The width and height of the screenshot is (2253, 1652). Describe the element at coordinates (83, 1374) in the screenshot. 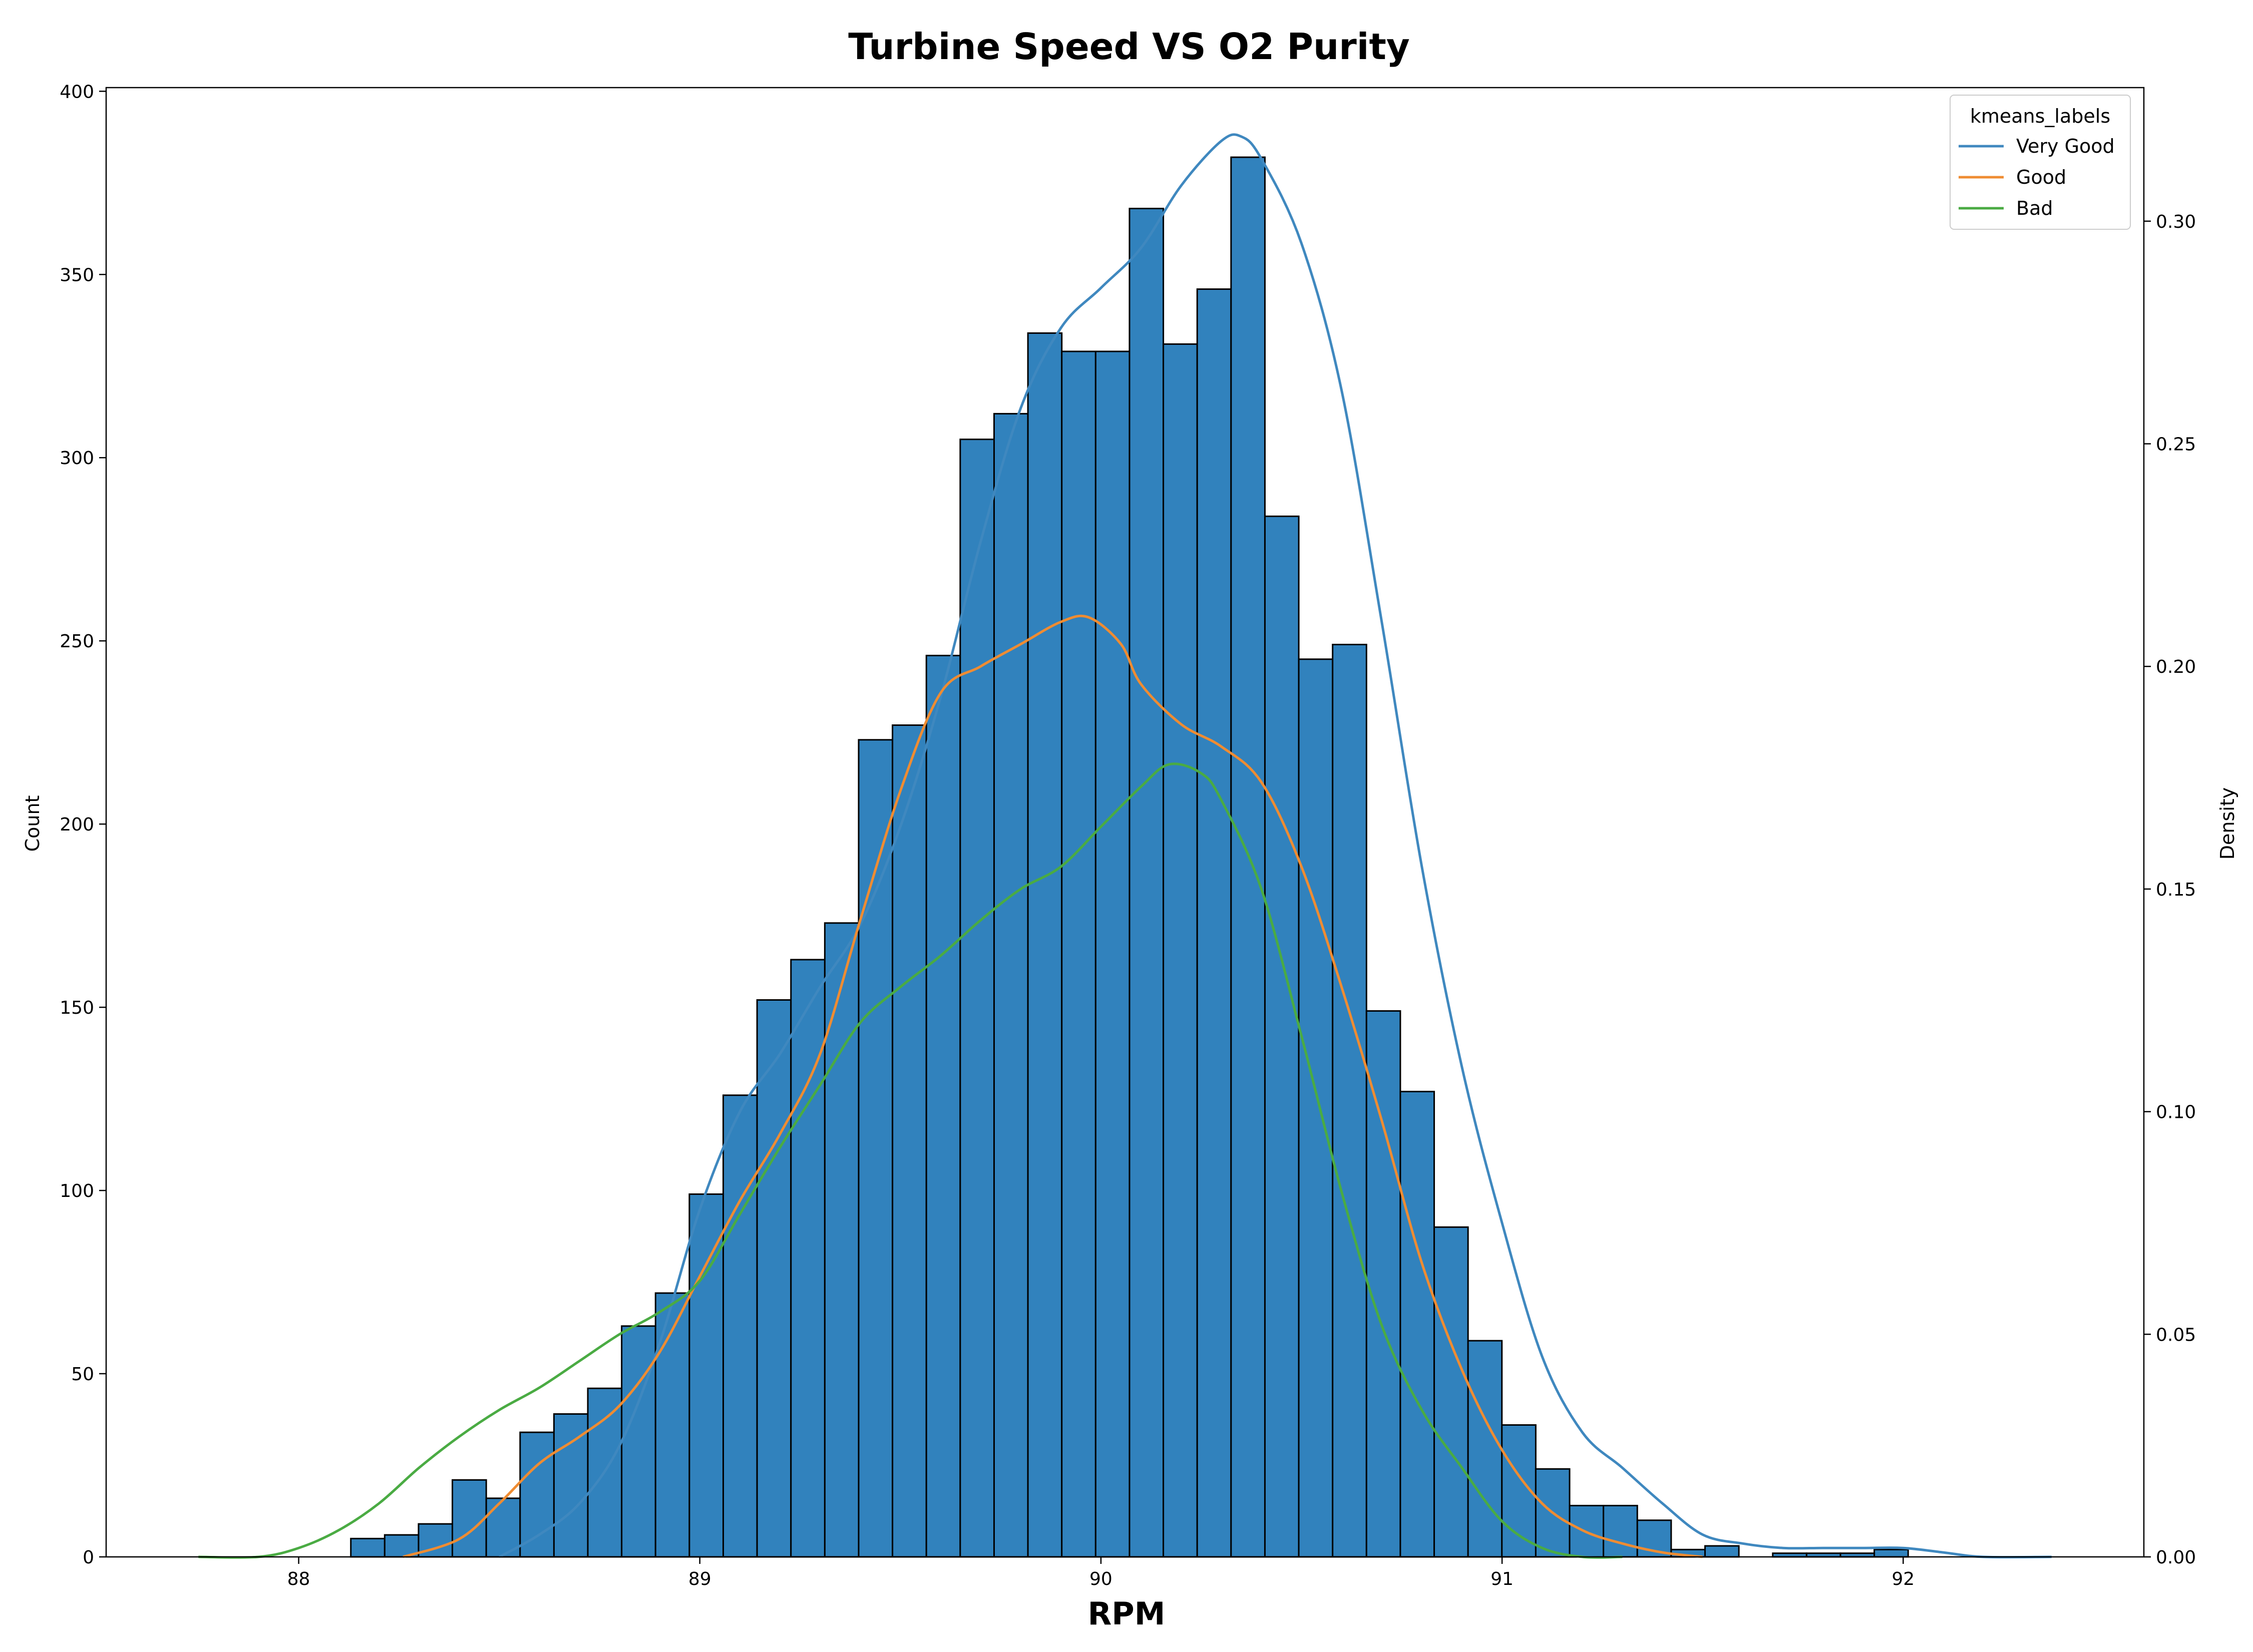

I see `y-tick-label: 50` at that location.